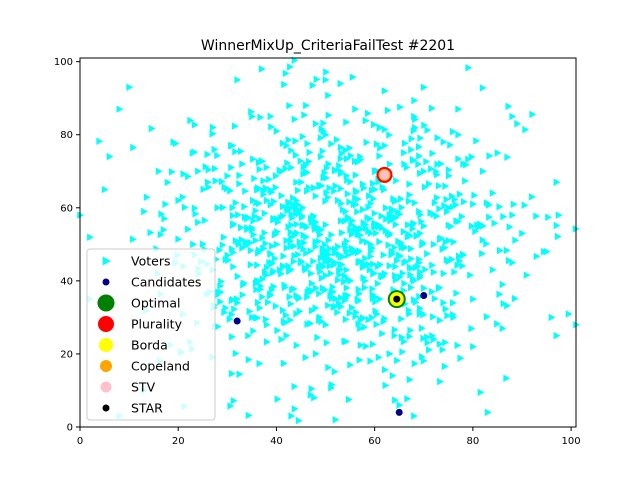 The width and height of the screenshot is (640, 480). Describe the element at coordinates (399, 412) in the screenshot. I see `candidate-point` at that location.